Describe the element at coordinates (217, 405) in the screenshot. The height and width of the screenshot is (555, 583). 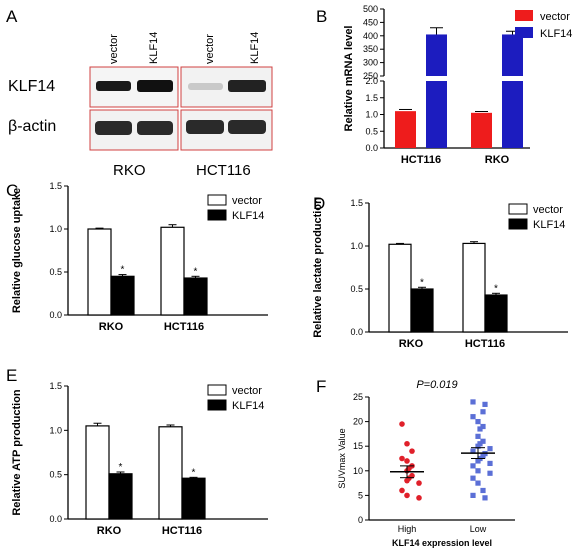
I see `atp-legend-swatch-klf14` at that location.